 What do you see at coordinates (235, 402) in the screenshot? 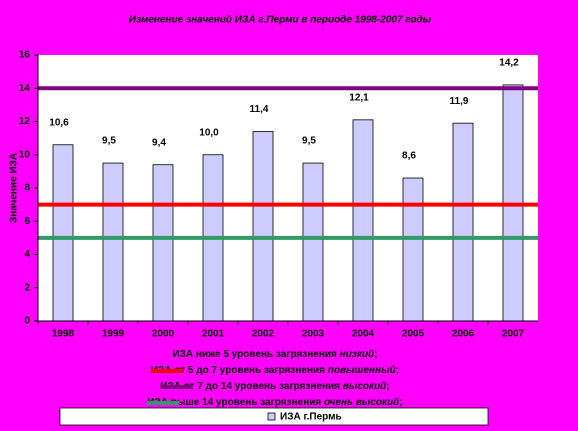
I see `note-text: ИЗА выше 14 уровень загрязнения` at bounding box center [235, 402].